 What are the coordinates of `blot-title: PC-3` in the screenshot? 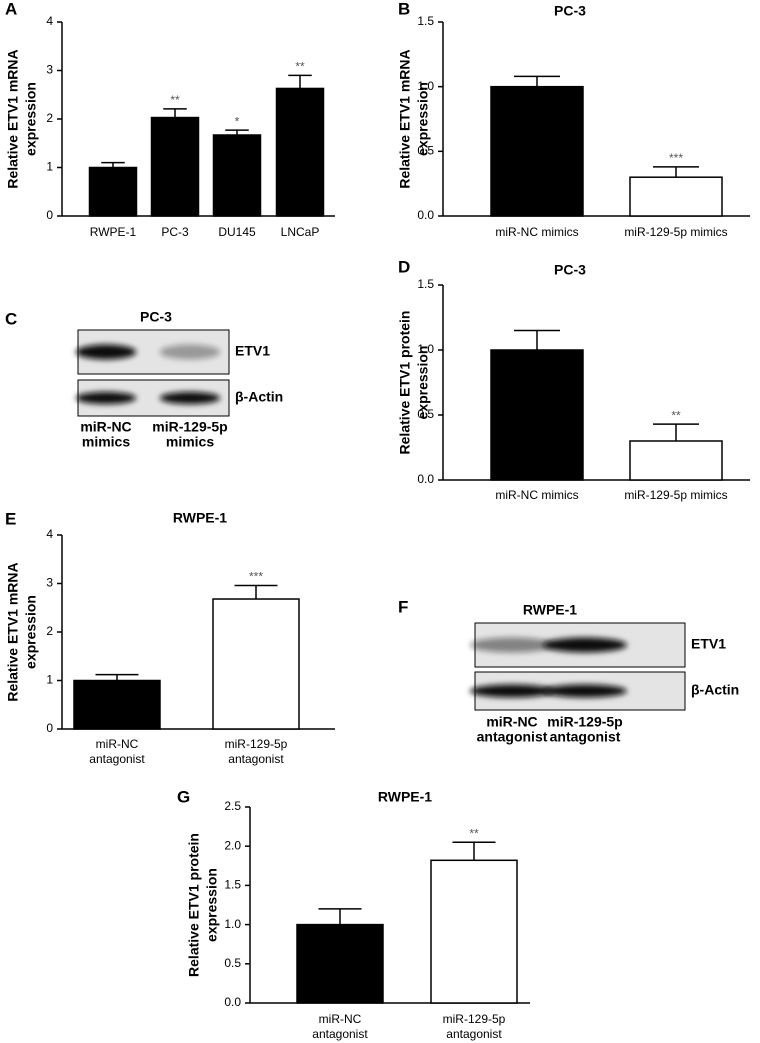 It's located at (156, 317).